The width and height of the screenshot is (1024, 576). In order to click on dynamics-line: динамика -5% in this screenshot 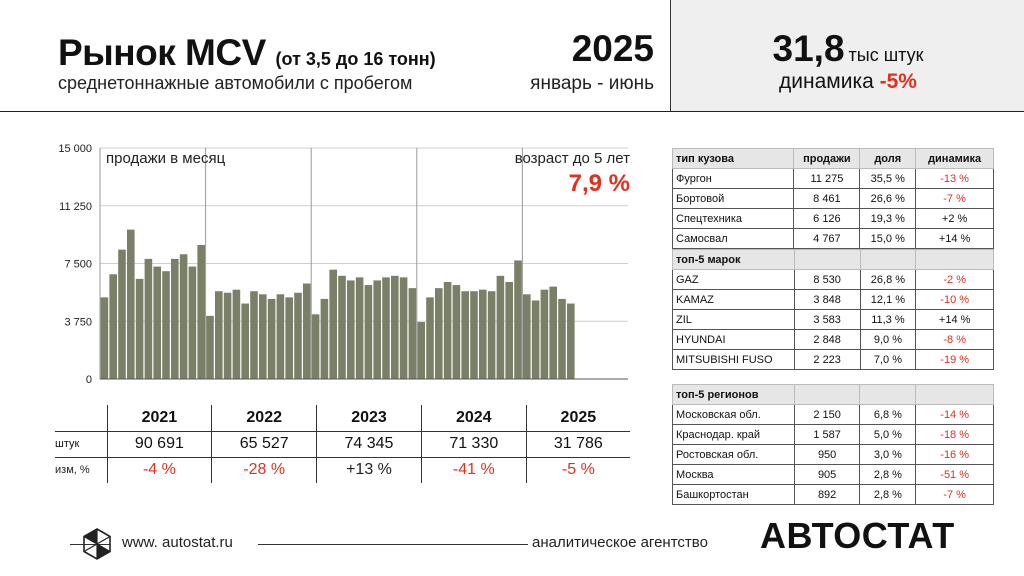, I will do `click(847, 82)`.